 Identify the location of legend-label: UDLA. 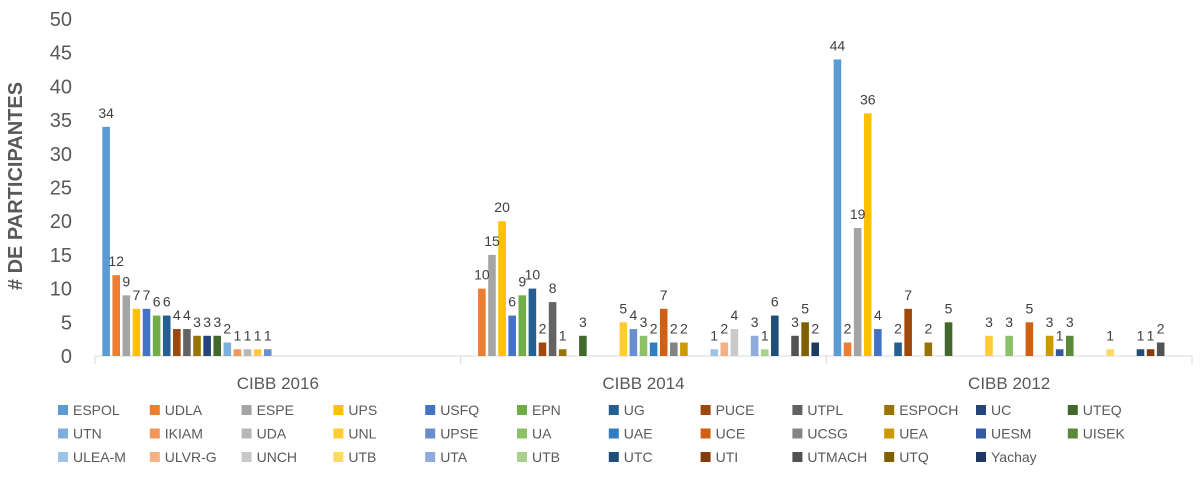
(184, 410).